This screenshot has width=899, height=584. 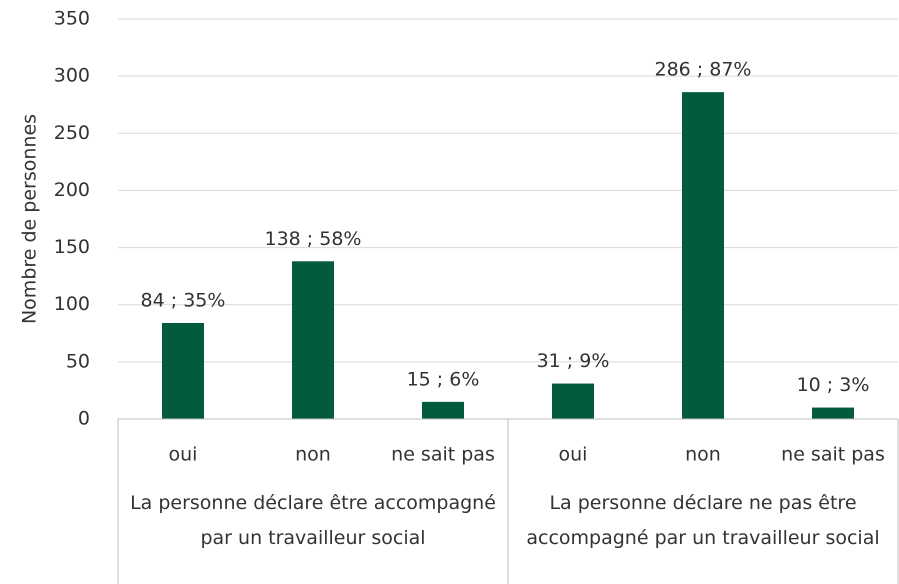 What do you see at coordinates (443, 379) in the screenshot?
I see `data-label: 15 ; 6%` at bounding box center [443, 379].